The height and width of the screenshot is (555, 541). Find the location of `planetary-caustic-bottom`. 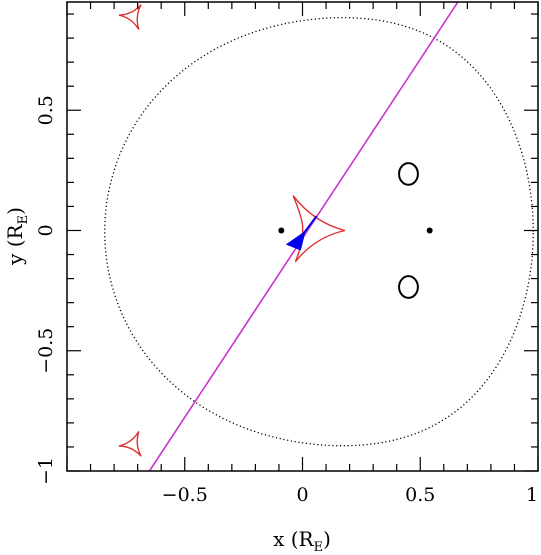

planetary-caustic-bottom is located at coordinates (130, 444).